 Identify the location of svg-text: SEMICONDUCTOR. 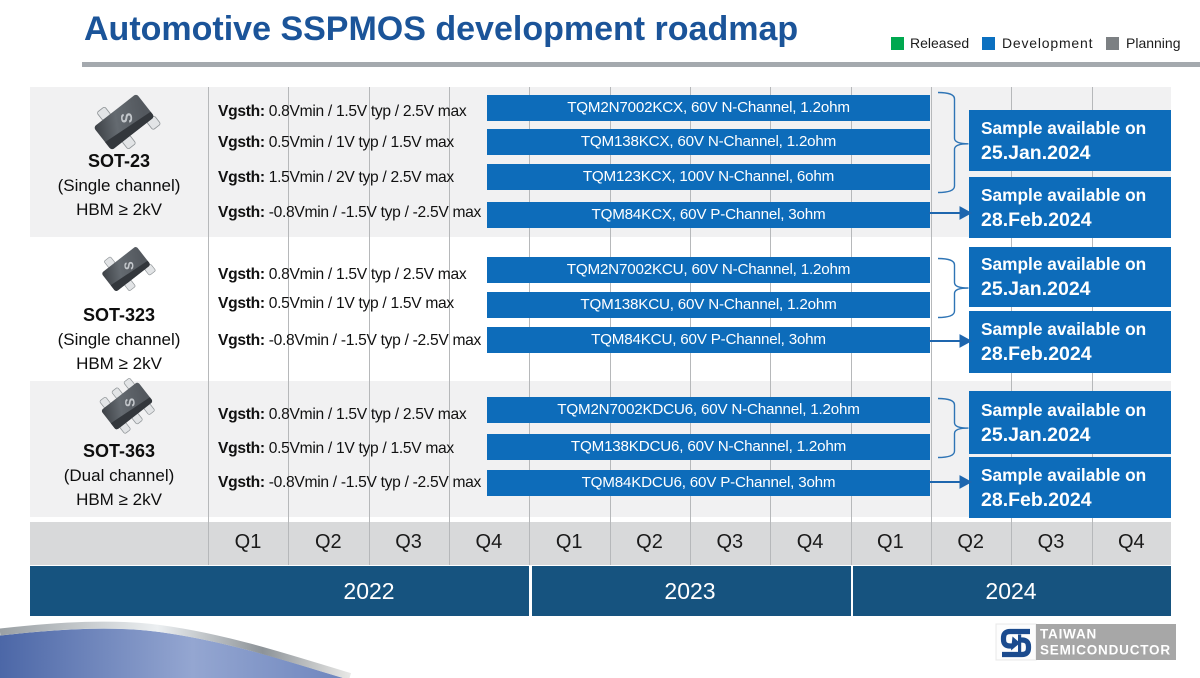
(1105, 650).